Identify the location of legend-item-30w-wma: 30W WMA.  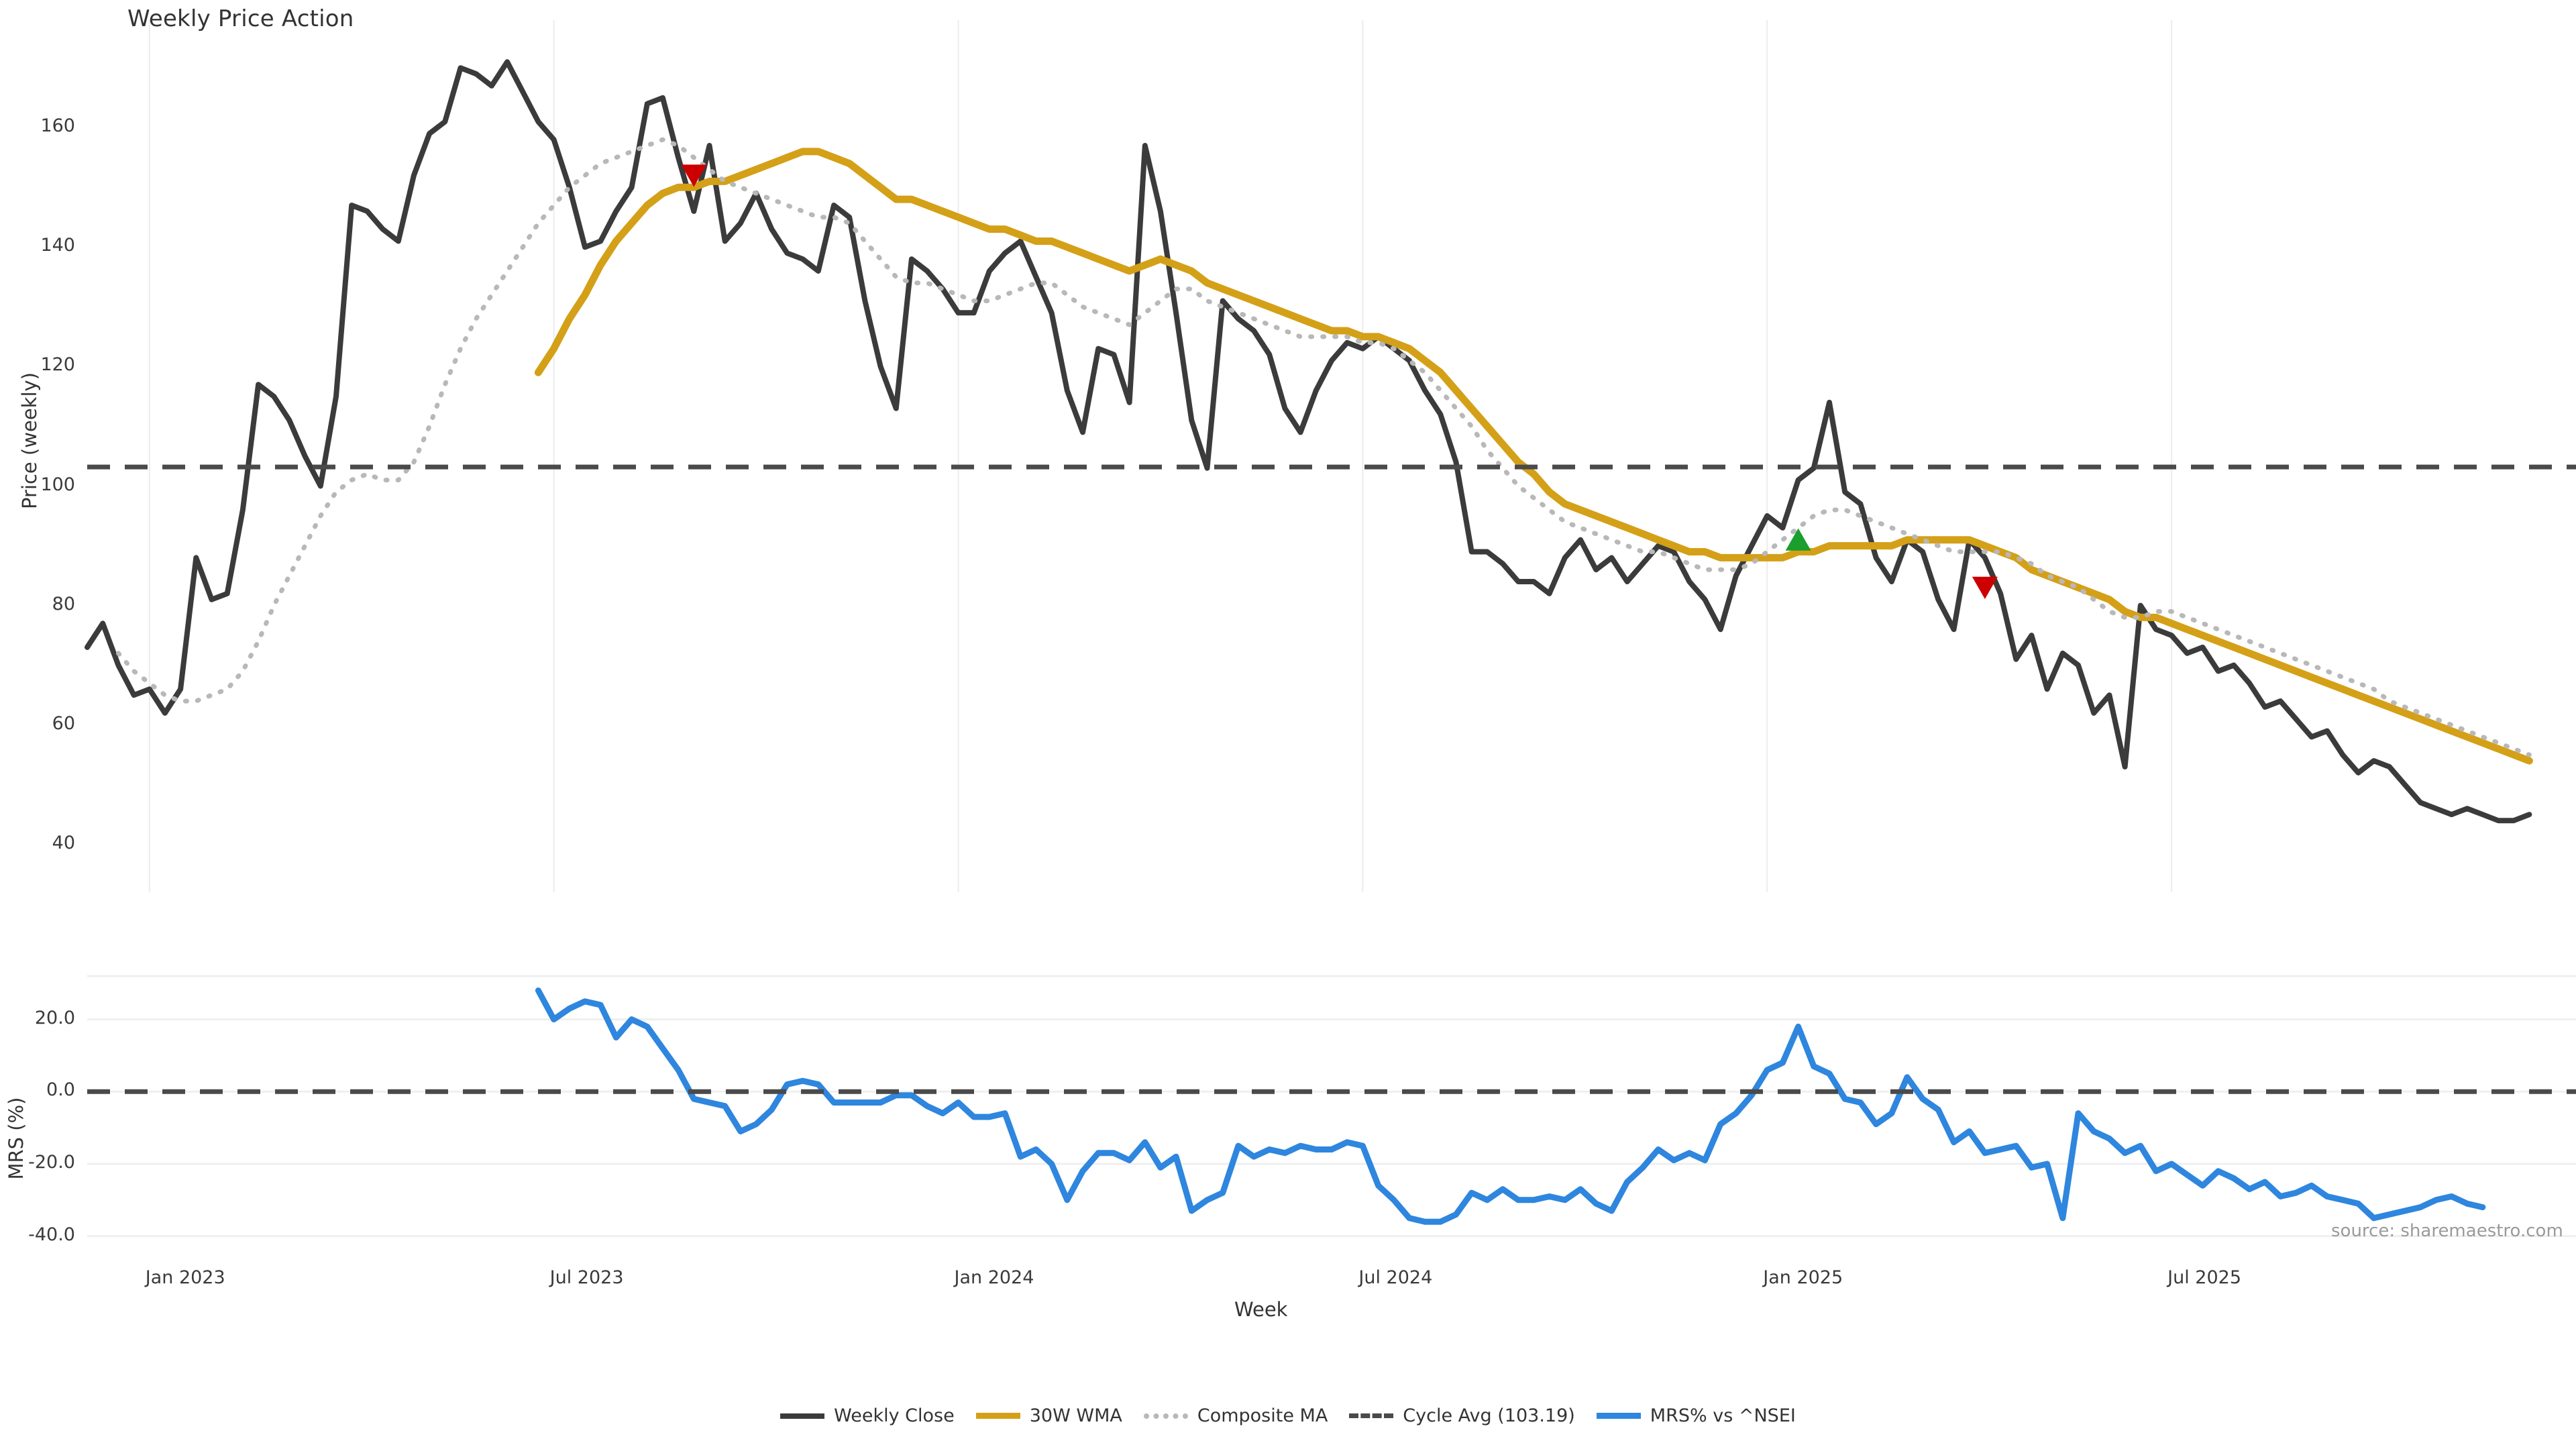
(1048, 1415).